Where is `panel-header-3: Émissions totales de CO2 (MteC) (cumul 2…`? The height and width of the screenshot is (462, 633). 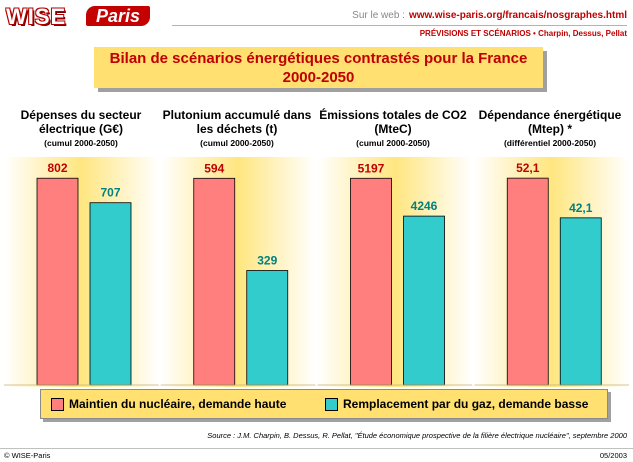 panel-header-3: Émissions totales de CO2 (MteC) (cumul 2… is located at coordinates (393, 128).